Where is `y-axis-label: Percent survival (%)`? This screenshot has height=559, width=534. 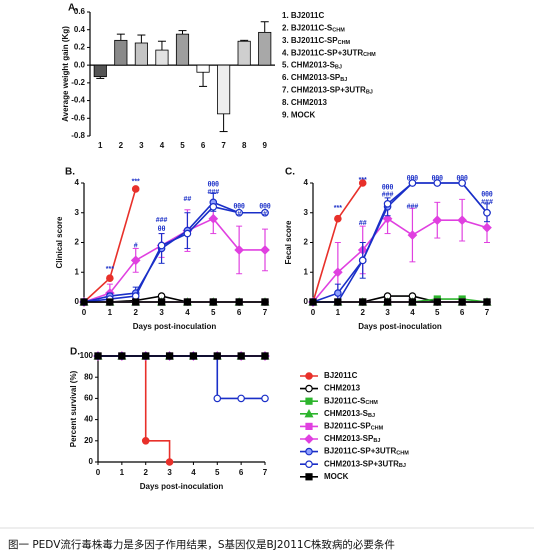 y-axis-label: Percent survival (%) is located at coordinates (73, 408).